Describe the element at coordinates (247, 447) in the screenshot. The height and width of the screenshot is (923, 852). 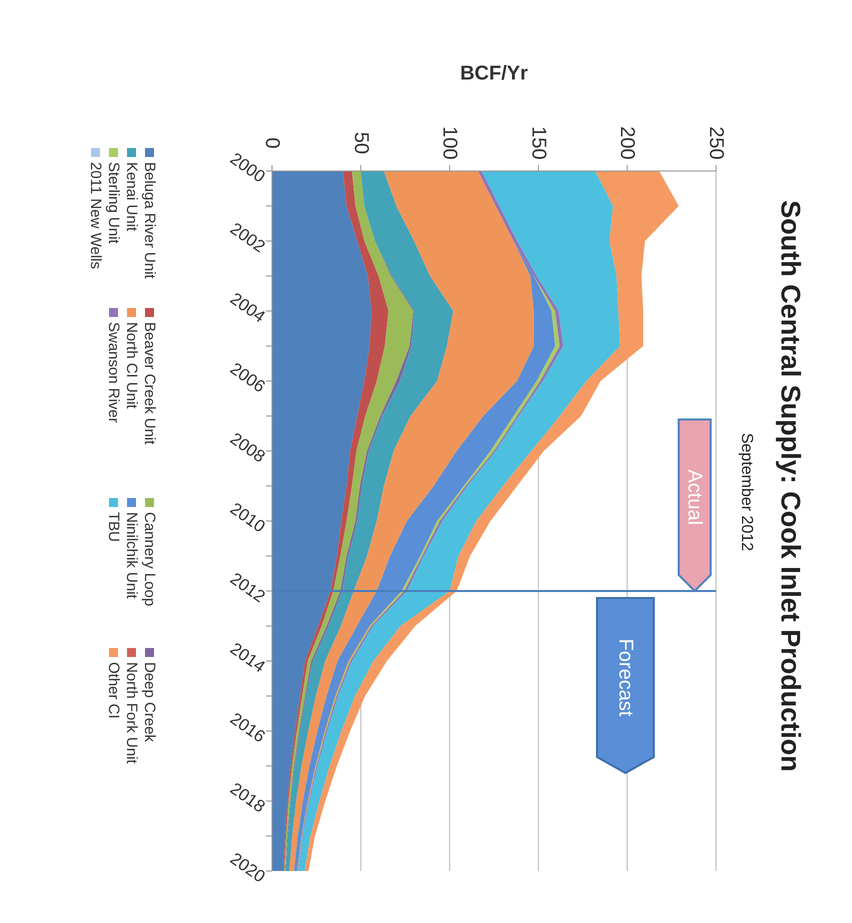
I see `y-tick-label: 2008` at that location.